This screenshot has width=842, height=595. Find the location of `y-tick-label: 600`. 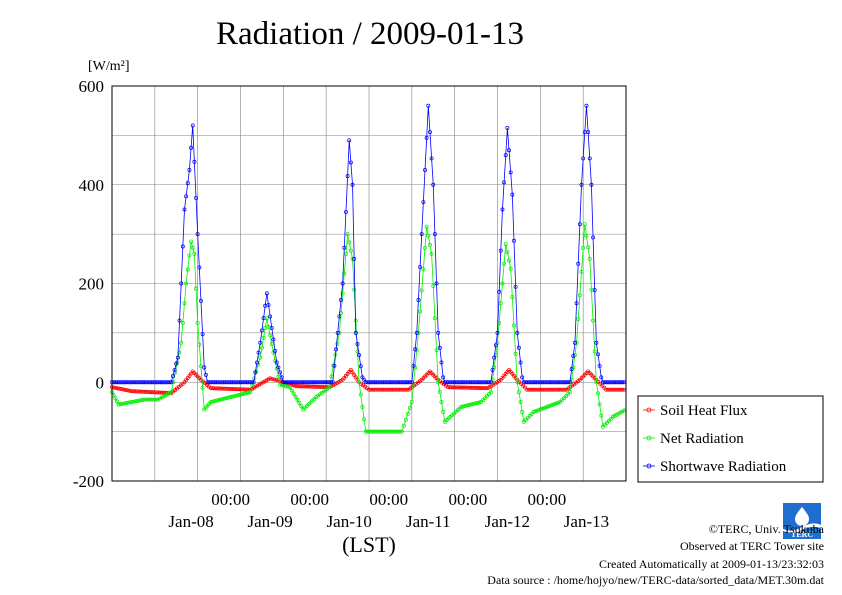

y-tick-label: 600 is located at coordinates (92, 86).